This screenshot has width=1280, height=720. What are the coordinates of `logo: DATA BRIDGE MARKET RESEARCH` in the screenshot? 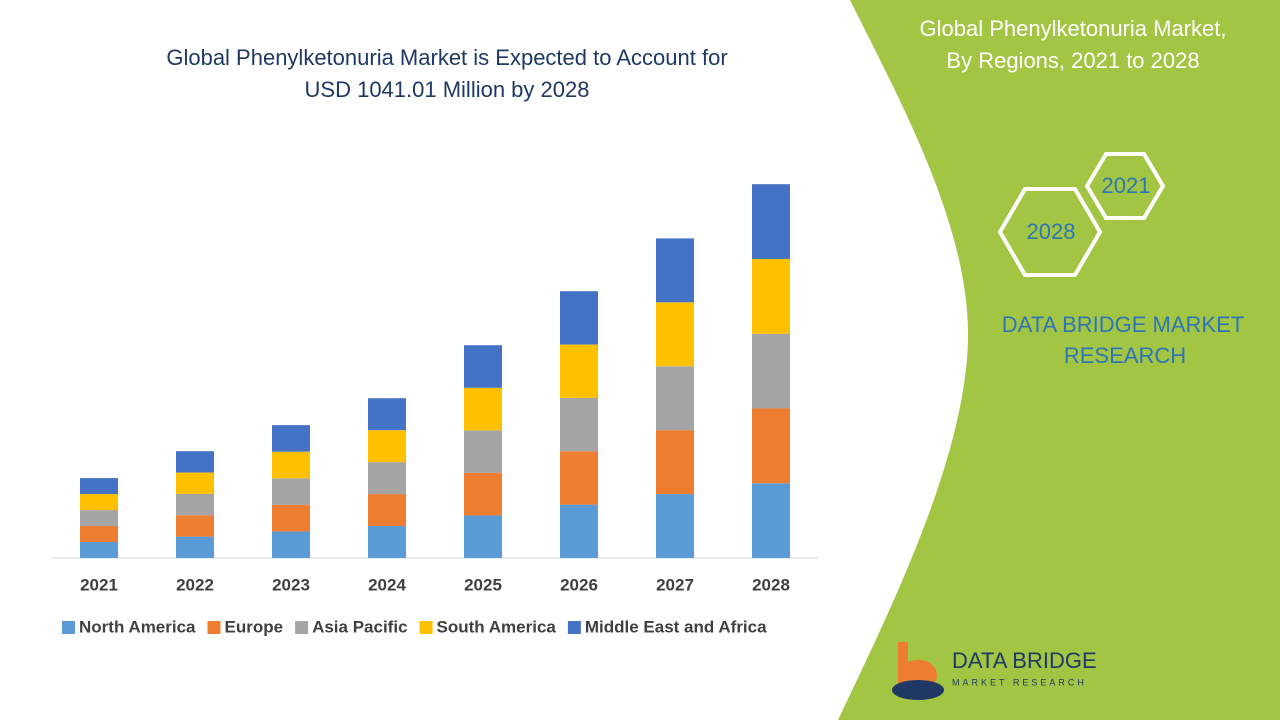 It's located at (994, 671).